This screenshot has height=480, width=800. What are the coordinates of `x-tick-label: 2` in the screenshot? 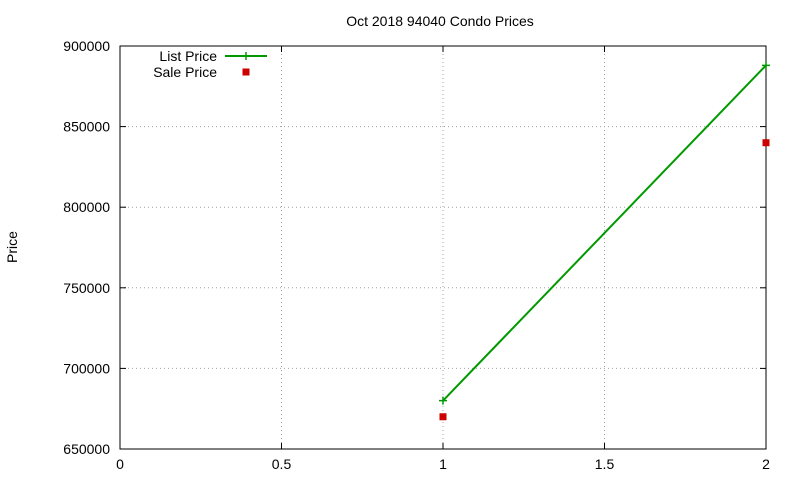 It's located at (766, 464).